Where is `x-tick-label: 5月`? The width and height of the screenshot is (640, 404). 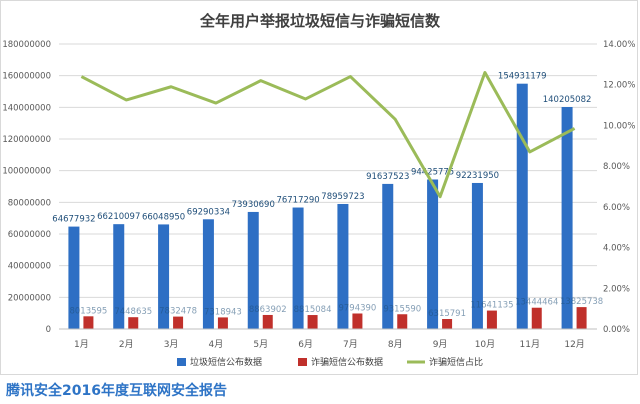 x-tick-label: 5月 is located at coordinates (260, 344).